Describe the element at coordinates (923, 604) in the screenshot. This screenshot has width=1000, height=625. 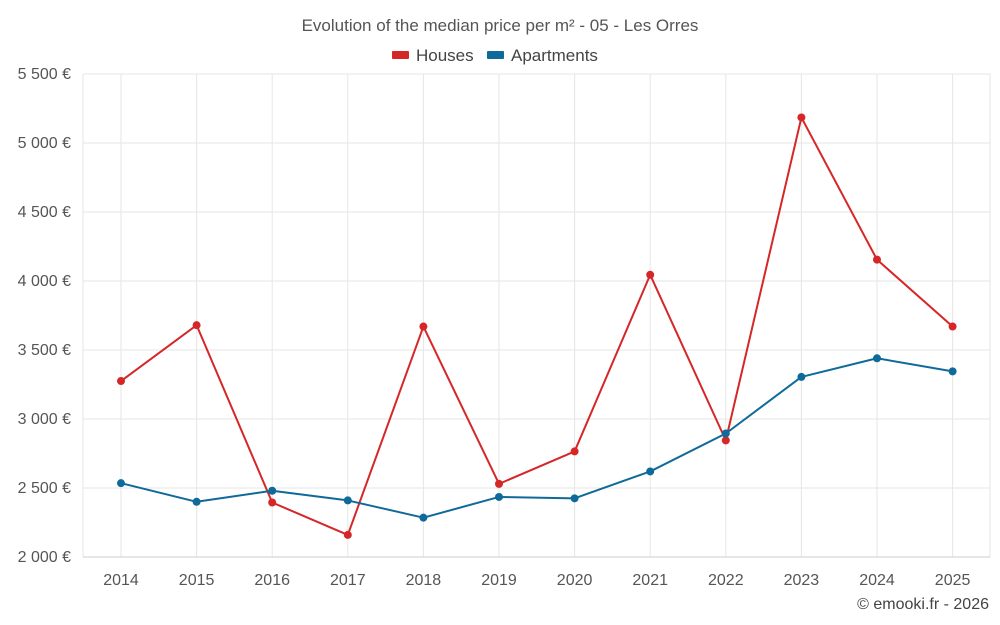
I see `credit-text: © emooki.fr - 2026` at that location.